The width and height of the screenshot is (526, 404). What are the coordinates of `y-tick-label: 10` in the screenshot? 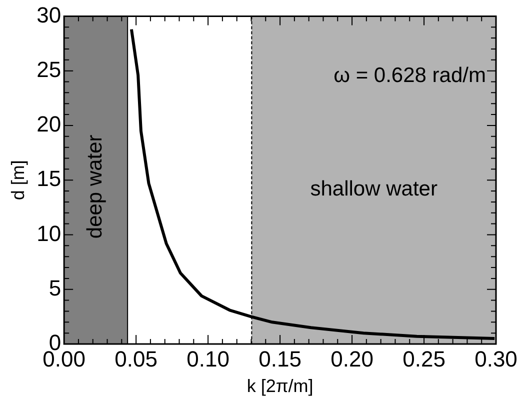 It's located at (49, 233).